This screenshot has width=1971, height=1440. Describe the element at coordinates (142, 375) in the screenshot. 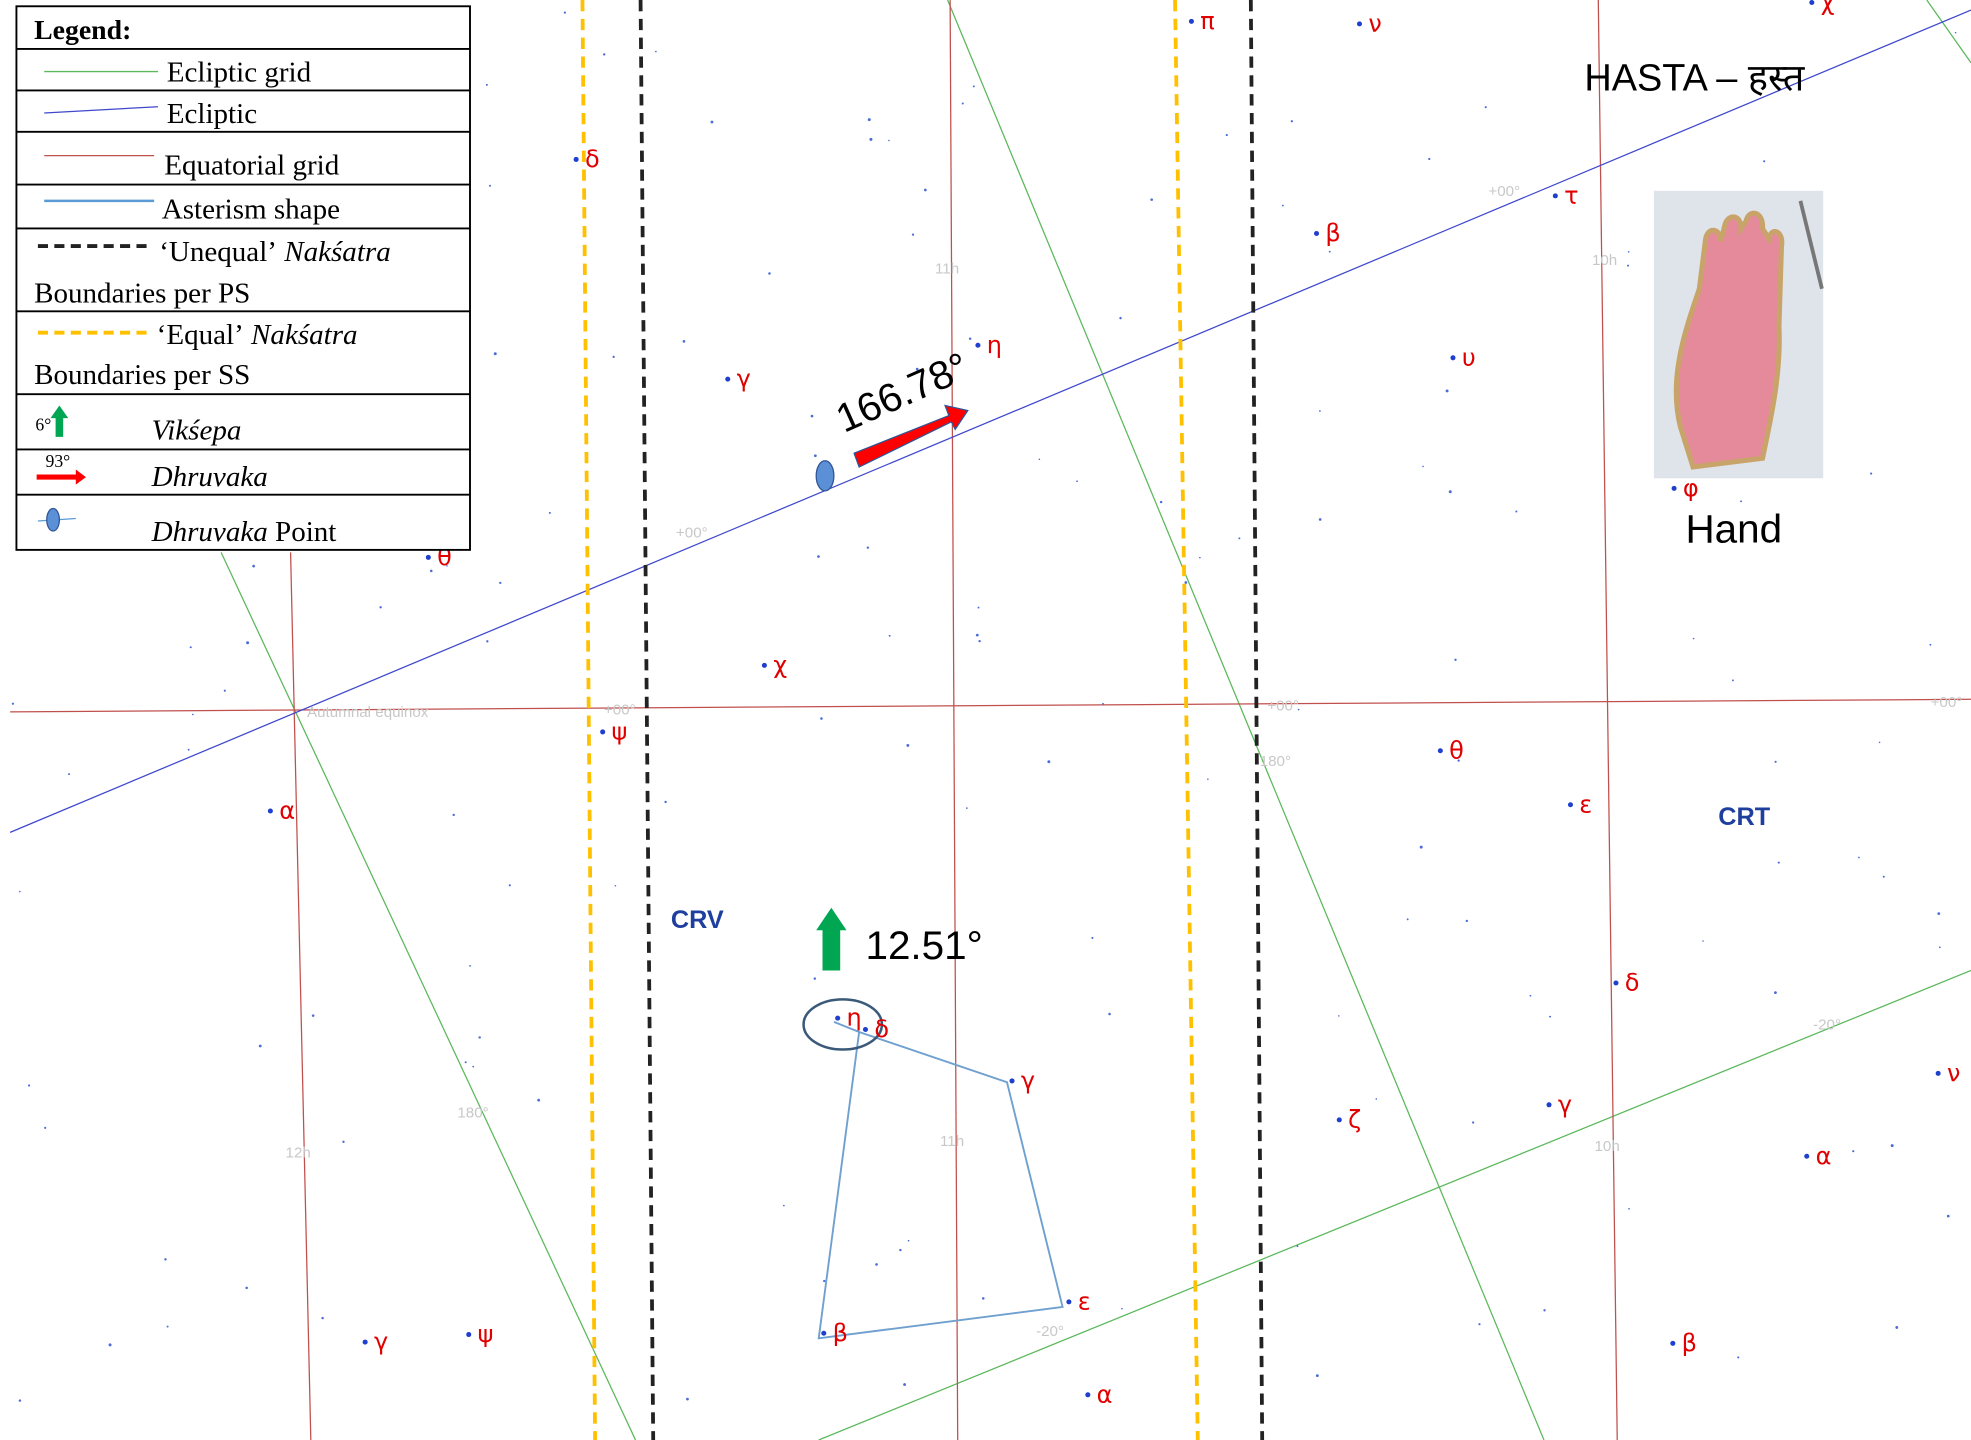

I see `legend-label: Boundaries per SS` at that location.